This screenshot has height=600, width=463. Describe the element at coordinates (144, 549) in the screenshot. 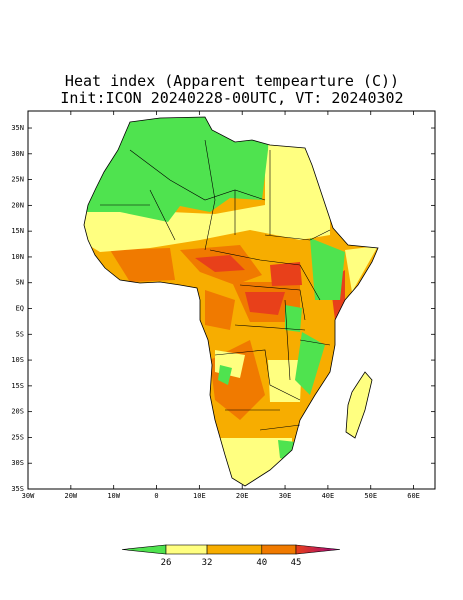

I see `colorbar-extend-low` at that location.